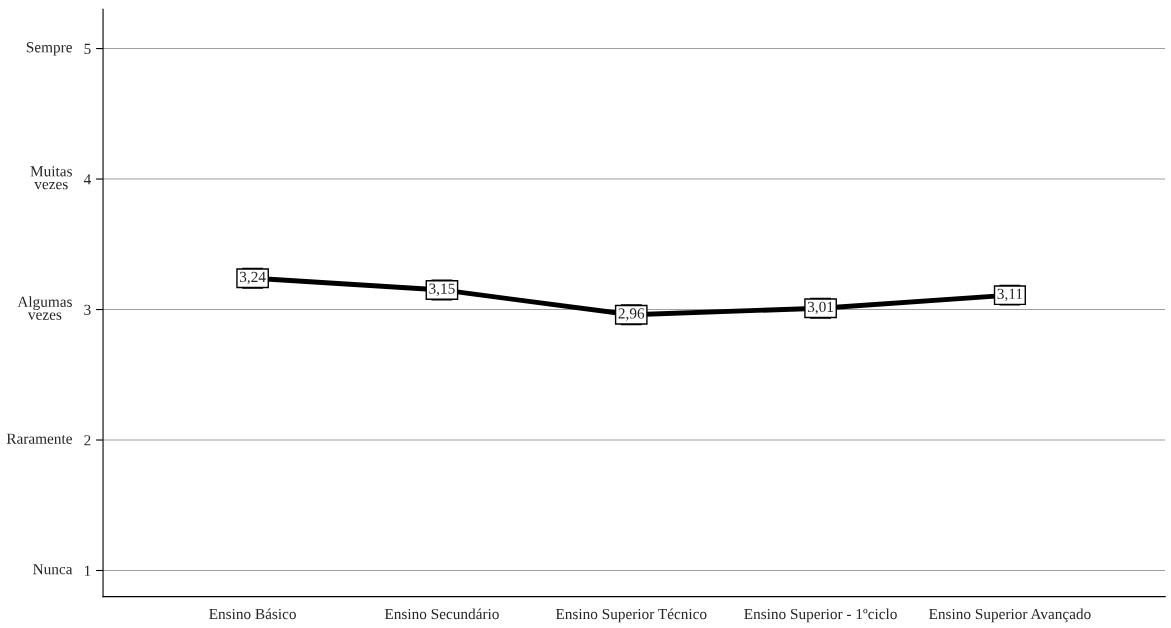 Image resolution: width=1171 pixels, height=628 pixels. Describe the element at coordinates (87, 309) in the screenshot. I see `y-tick-label: 3` at that location.